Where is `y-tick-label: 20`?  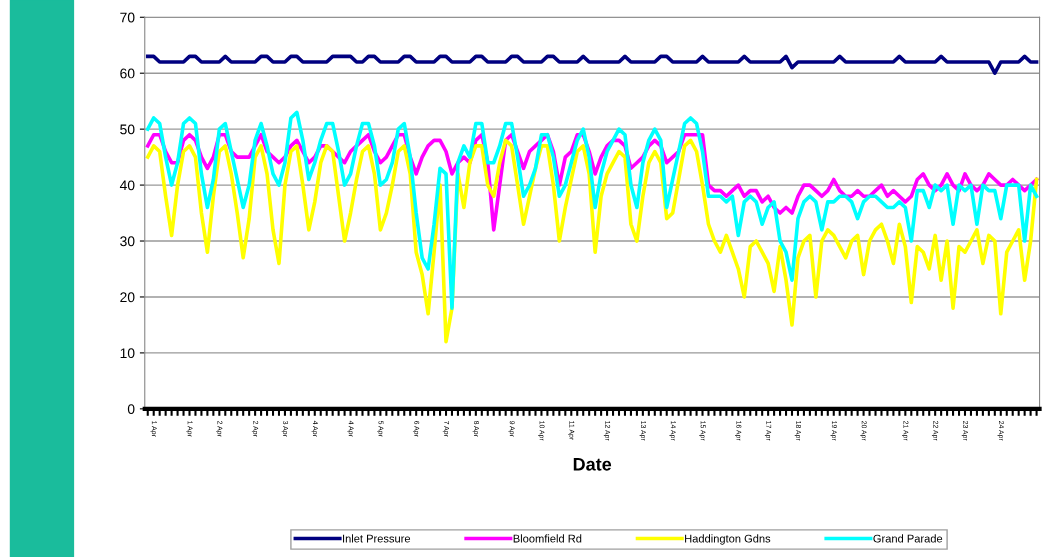
y-tick-label: 20 is located at coordinates (127, 297).